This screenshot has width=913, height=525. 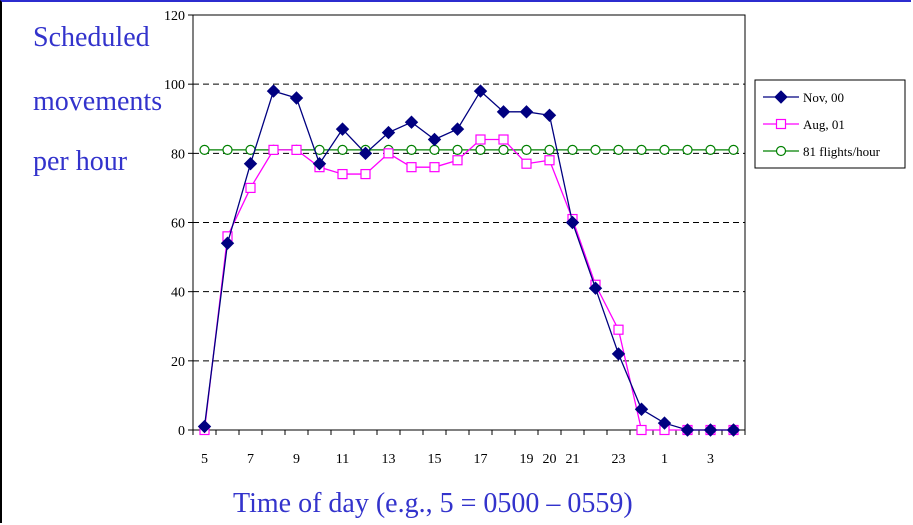 I want to click on y-tick-label-60: 60, so click(x=178, y=224).